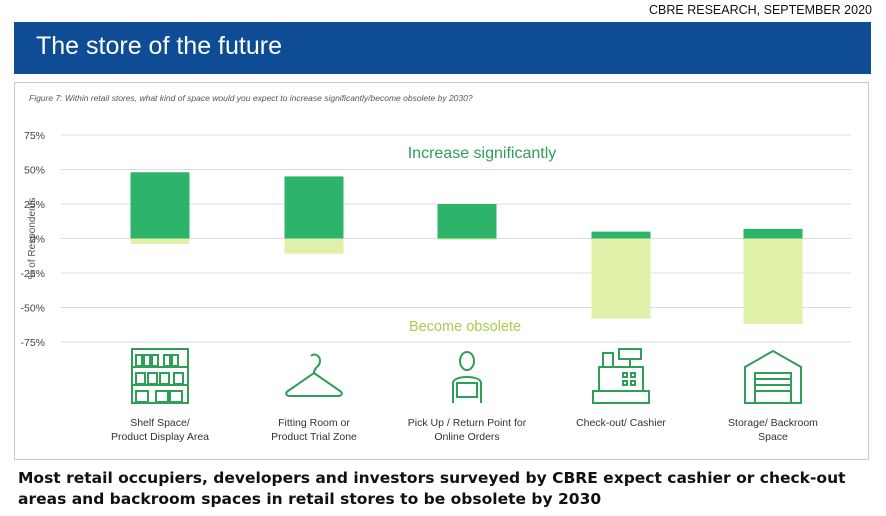 The height and width of the screenshot is (516, 886). What do you see at coordinates (159, 46) in the screenshot?
I see `page-title: The store of the future` at bounding box center [159, 46].